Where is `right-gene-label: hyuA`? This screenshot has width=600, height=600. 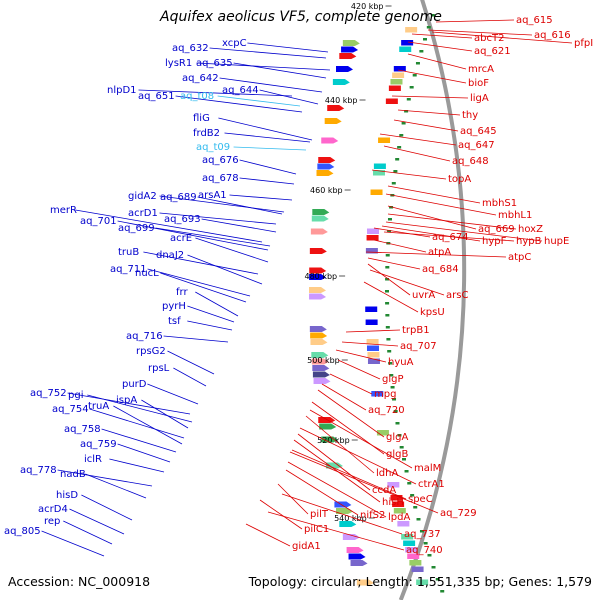
right-gene-label: hyuA is located at coordinates (401, 362).